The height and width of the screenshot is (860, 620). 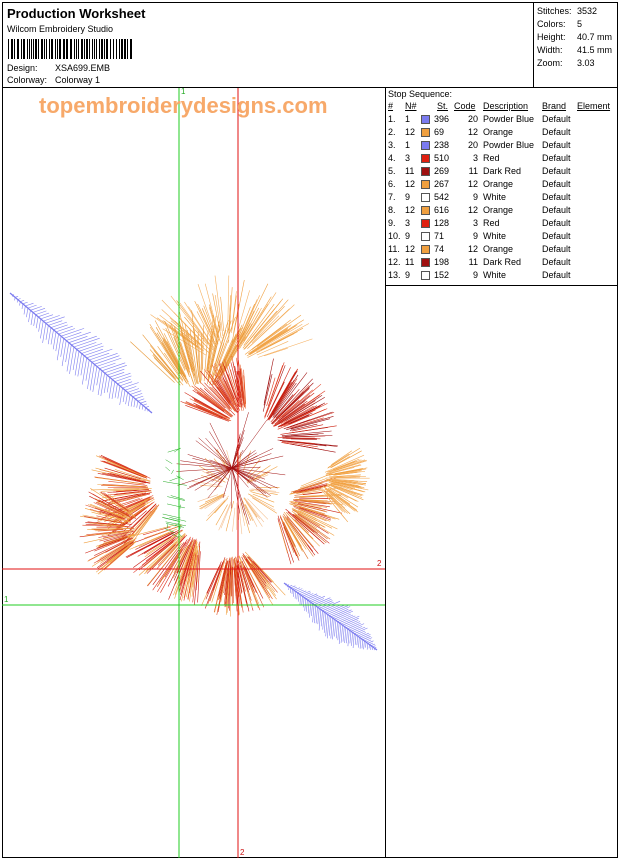 What do you see at coordinates (442, 197) in the screenshot?
I see `row-stitches: 542` at bounding box center [442, 197].